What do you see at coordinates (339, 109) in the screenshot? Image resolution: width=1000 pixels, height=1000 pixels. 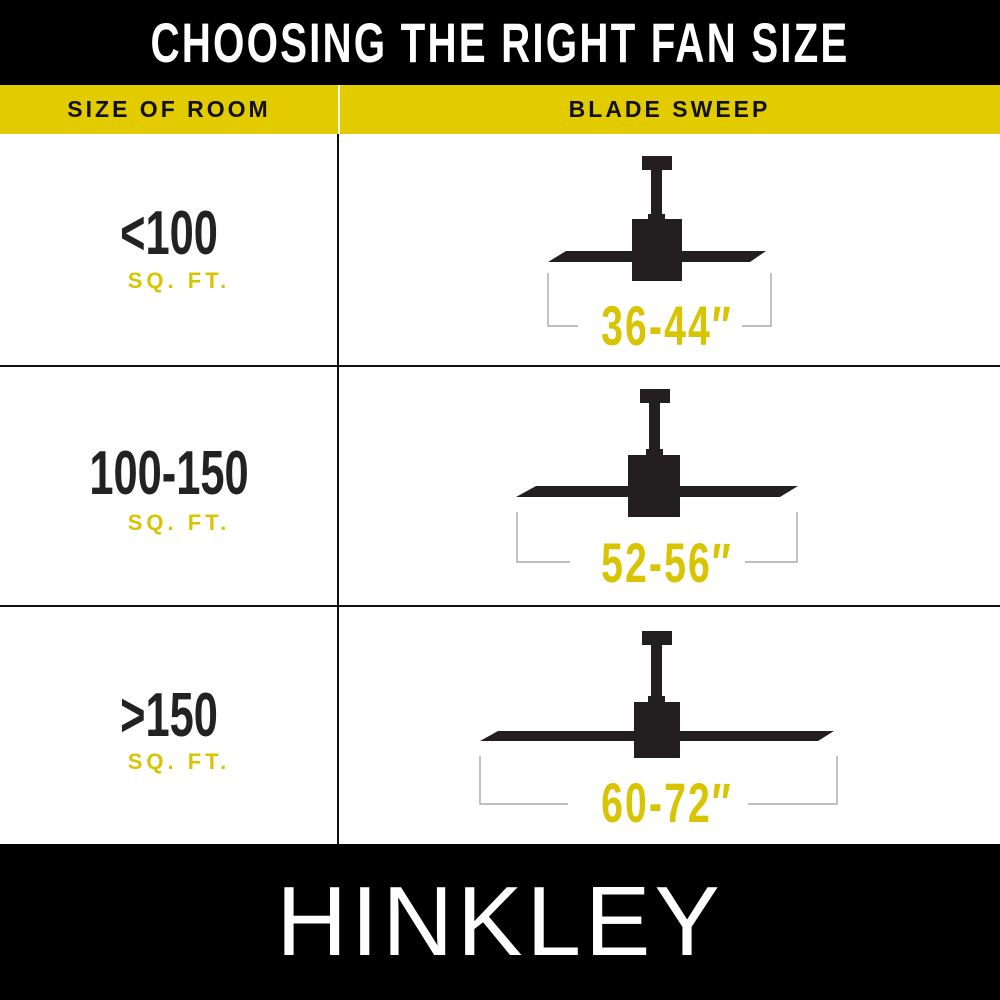 I see `header-divider` at bounding box center [339, 109].